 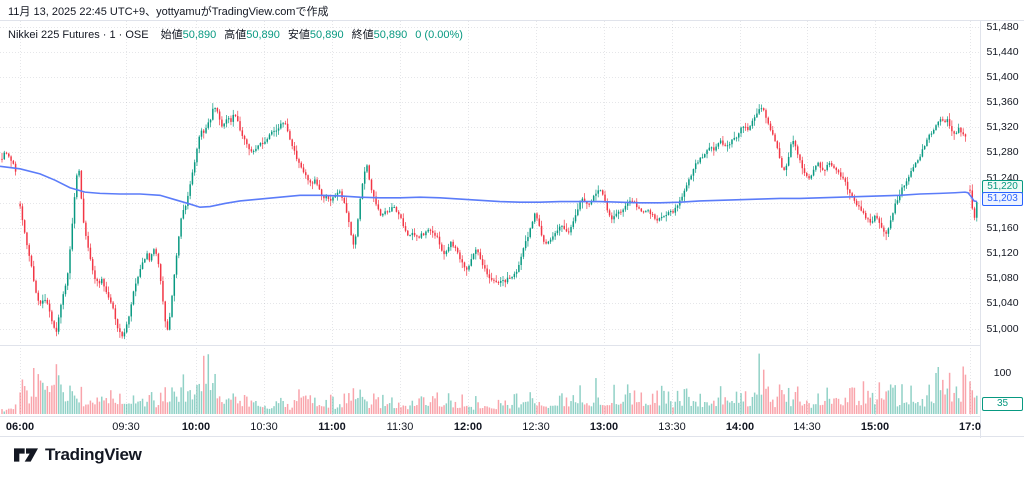 What do you see at coordinates (93, 454) in the screenshot?
I see `tradingview-wordmark: TradingView` at bounding box center [93, 454].